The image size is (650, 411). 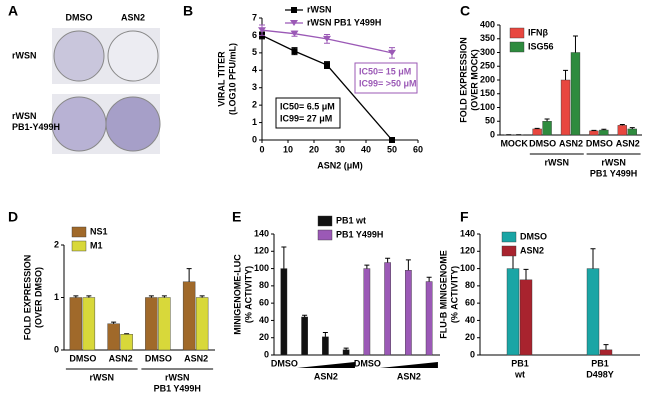 What do you see at coordinates (366, 149) in the screenshot?
I see `x-tick-label: 40` at bounding box center [366, 149].